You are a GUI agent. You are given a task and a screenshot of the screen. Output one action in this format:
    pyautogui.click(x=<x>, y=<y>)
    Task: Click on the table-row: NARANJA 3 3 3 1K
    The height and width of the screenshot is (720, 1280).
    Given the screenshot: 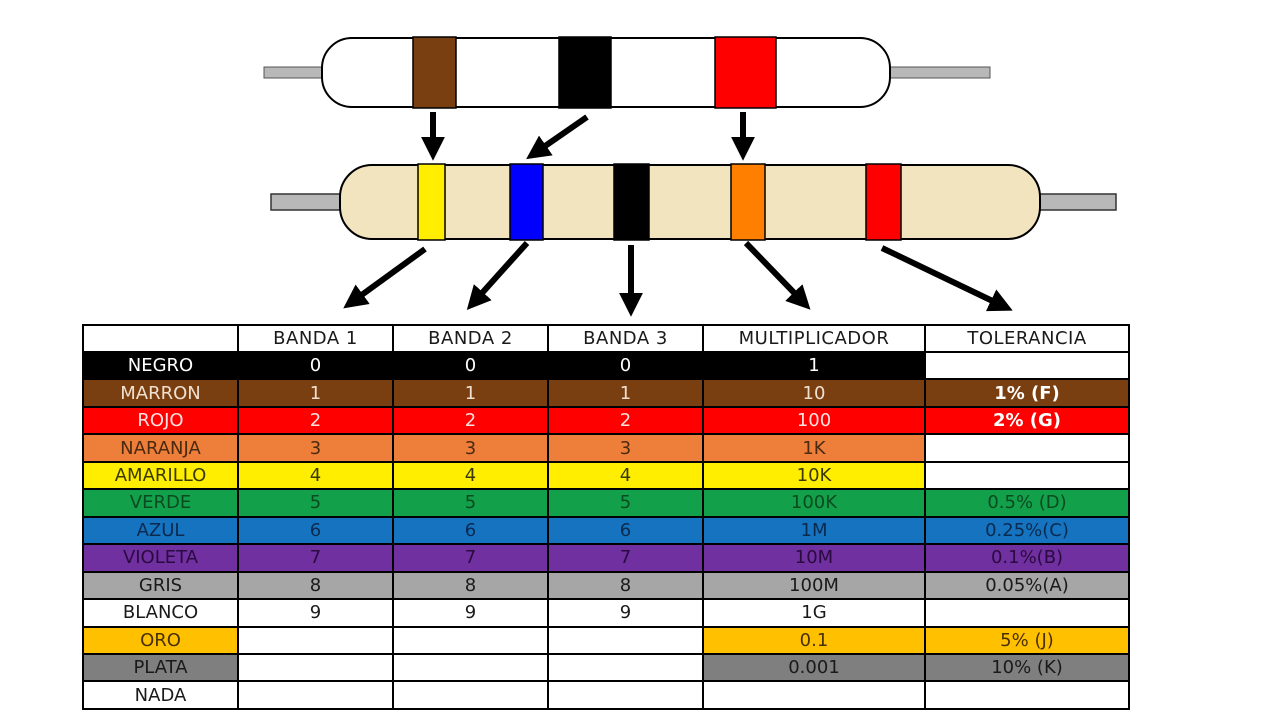 What is the action you would take?
    pyautogui.click(x=606, y=448)
    